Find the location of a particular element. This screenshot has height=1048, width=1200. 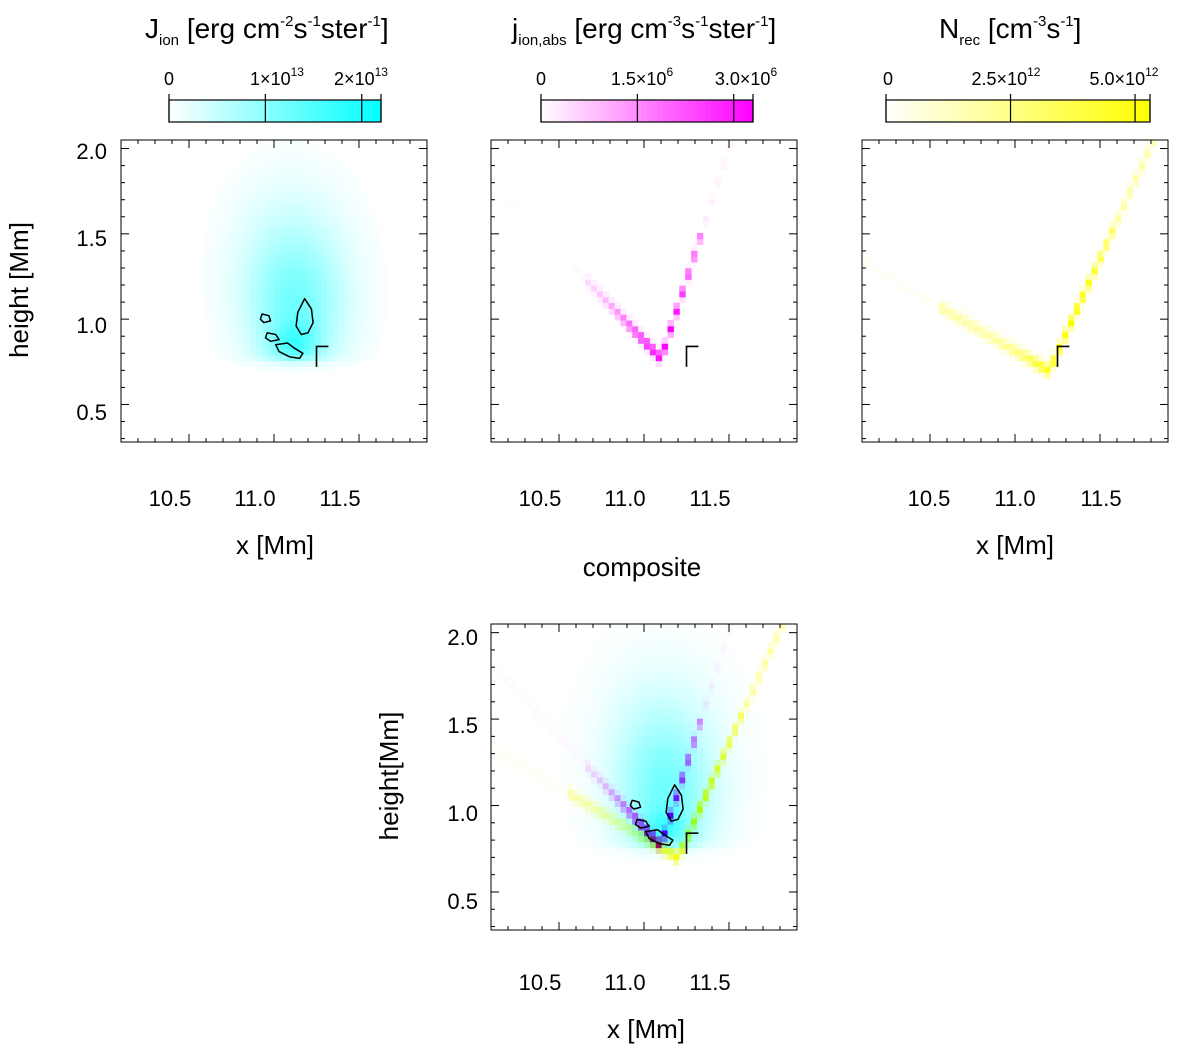

xlabel-composite: x [Mm] is located at coordinates (646, 1029).